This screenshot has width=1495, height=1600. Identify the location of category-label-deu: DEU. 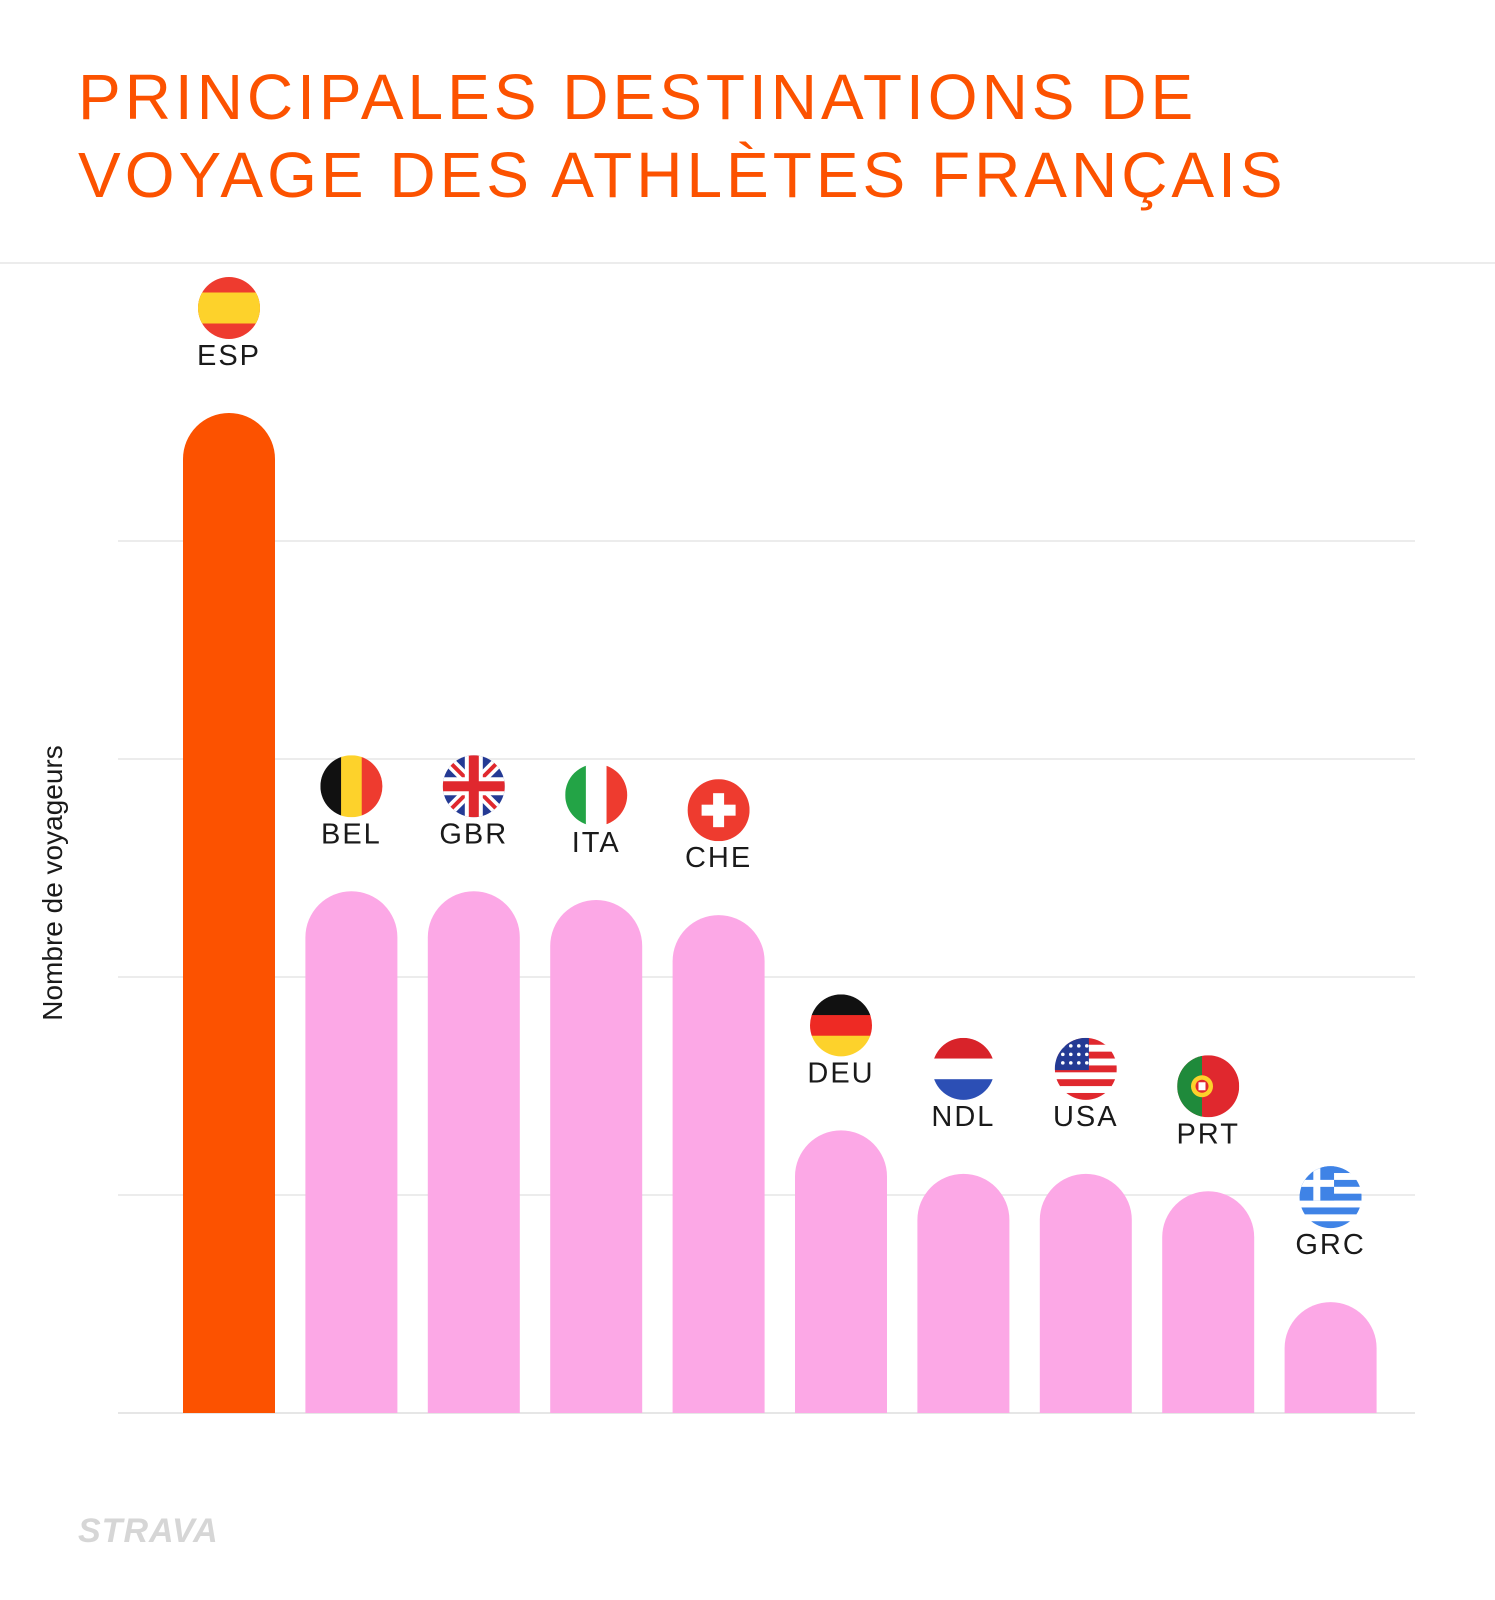
(840, 1073).